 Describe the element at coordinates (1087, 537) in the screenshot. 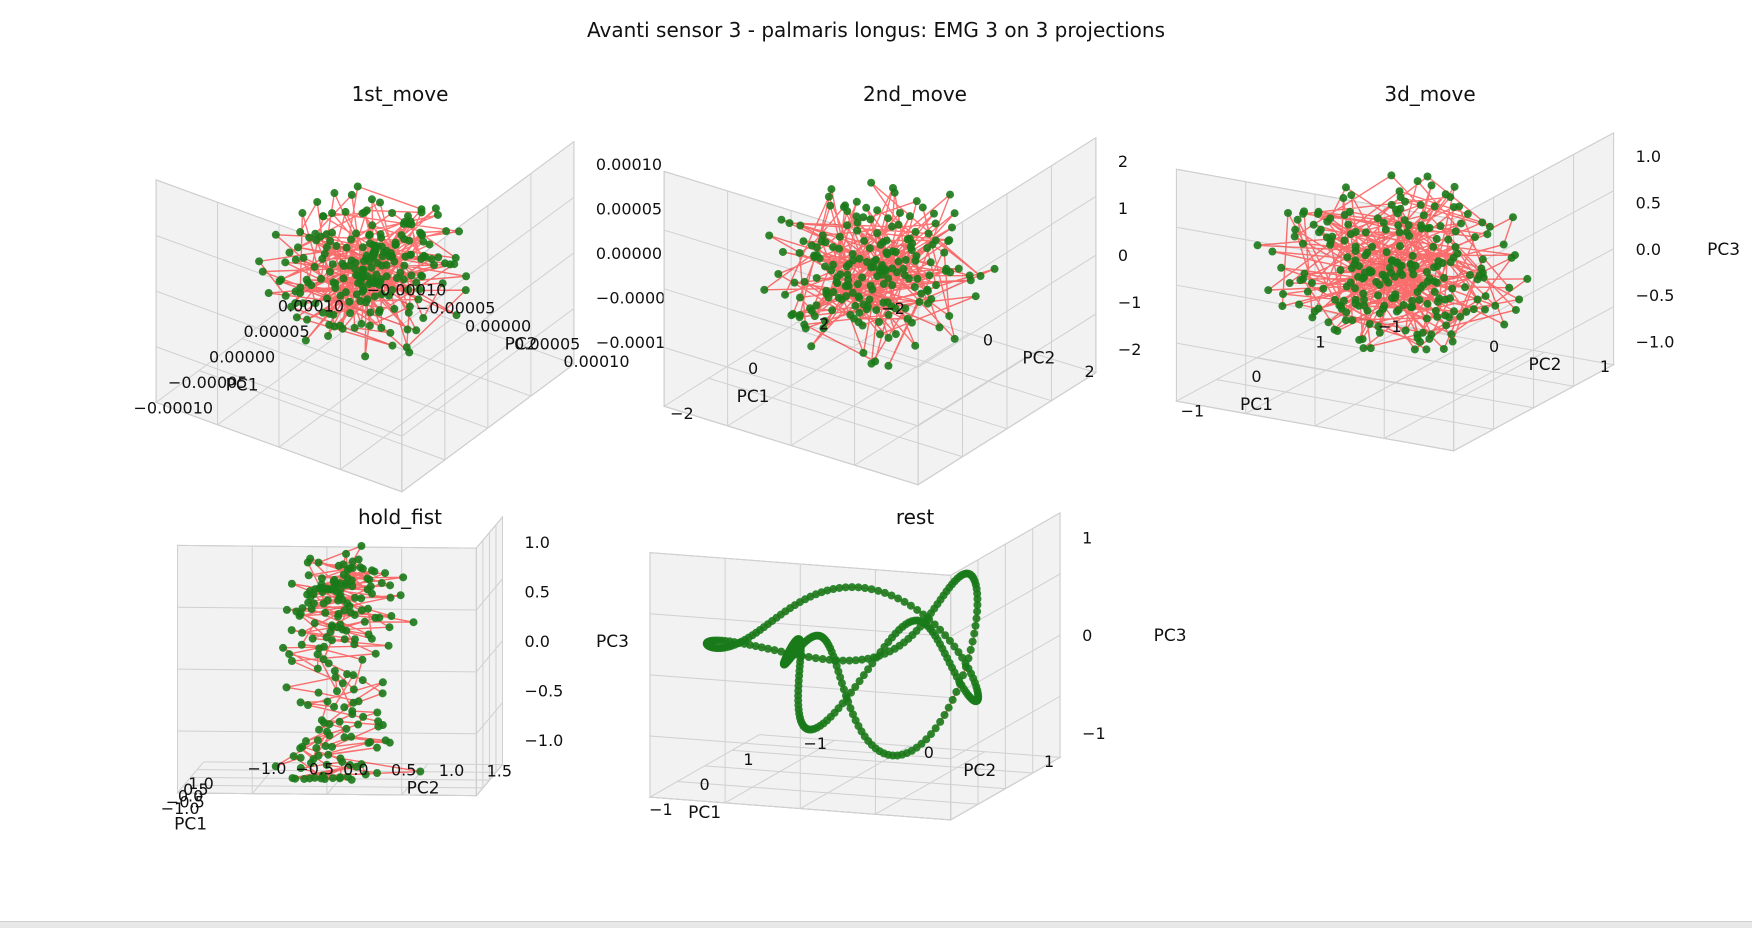

I see `z-tick-label: 1` at that location.